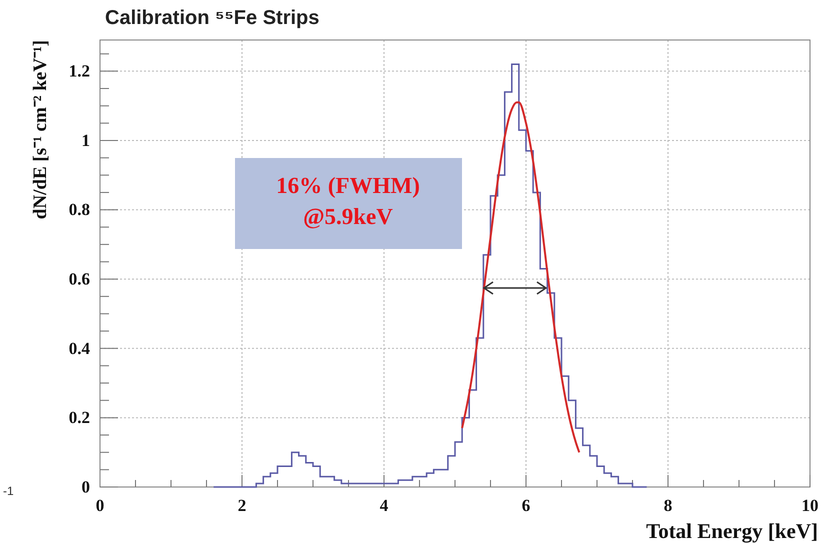 This screenshot has height=544, width=829. I want to click on x-tick-label: 0, so click(100, 506).